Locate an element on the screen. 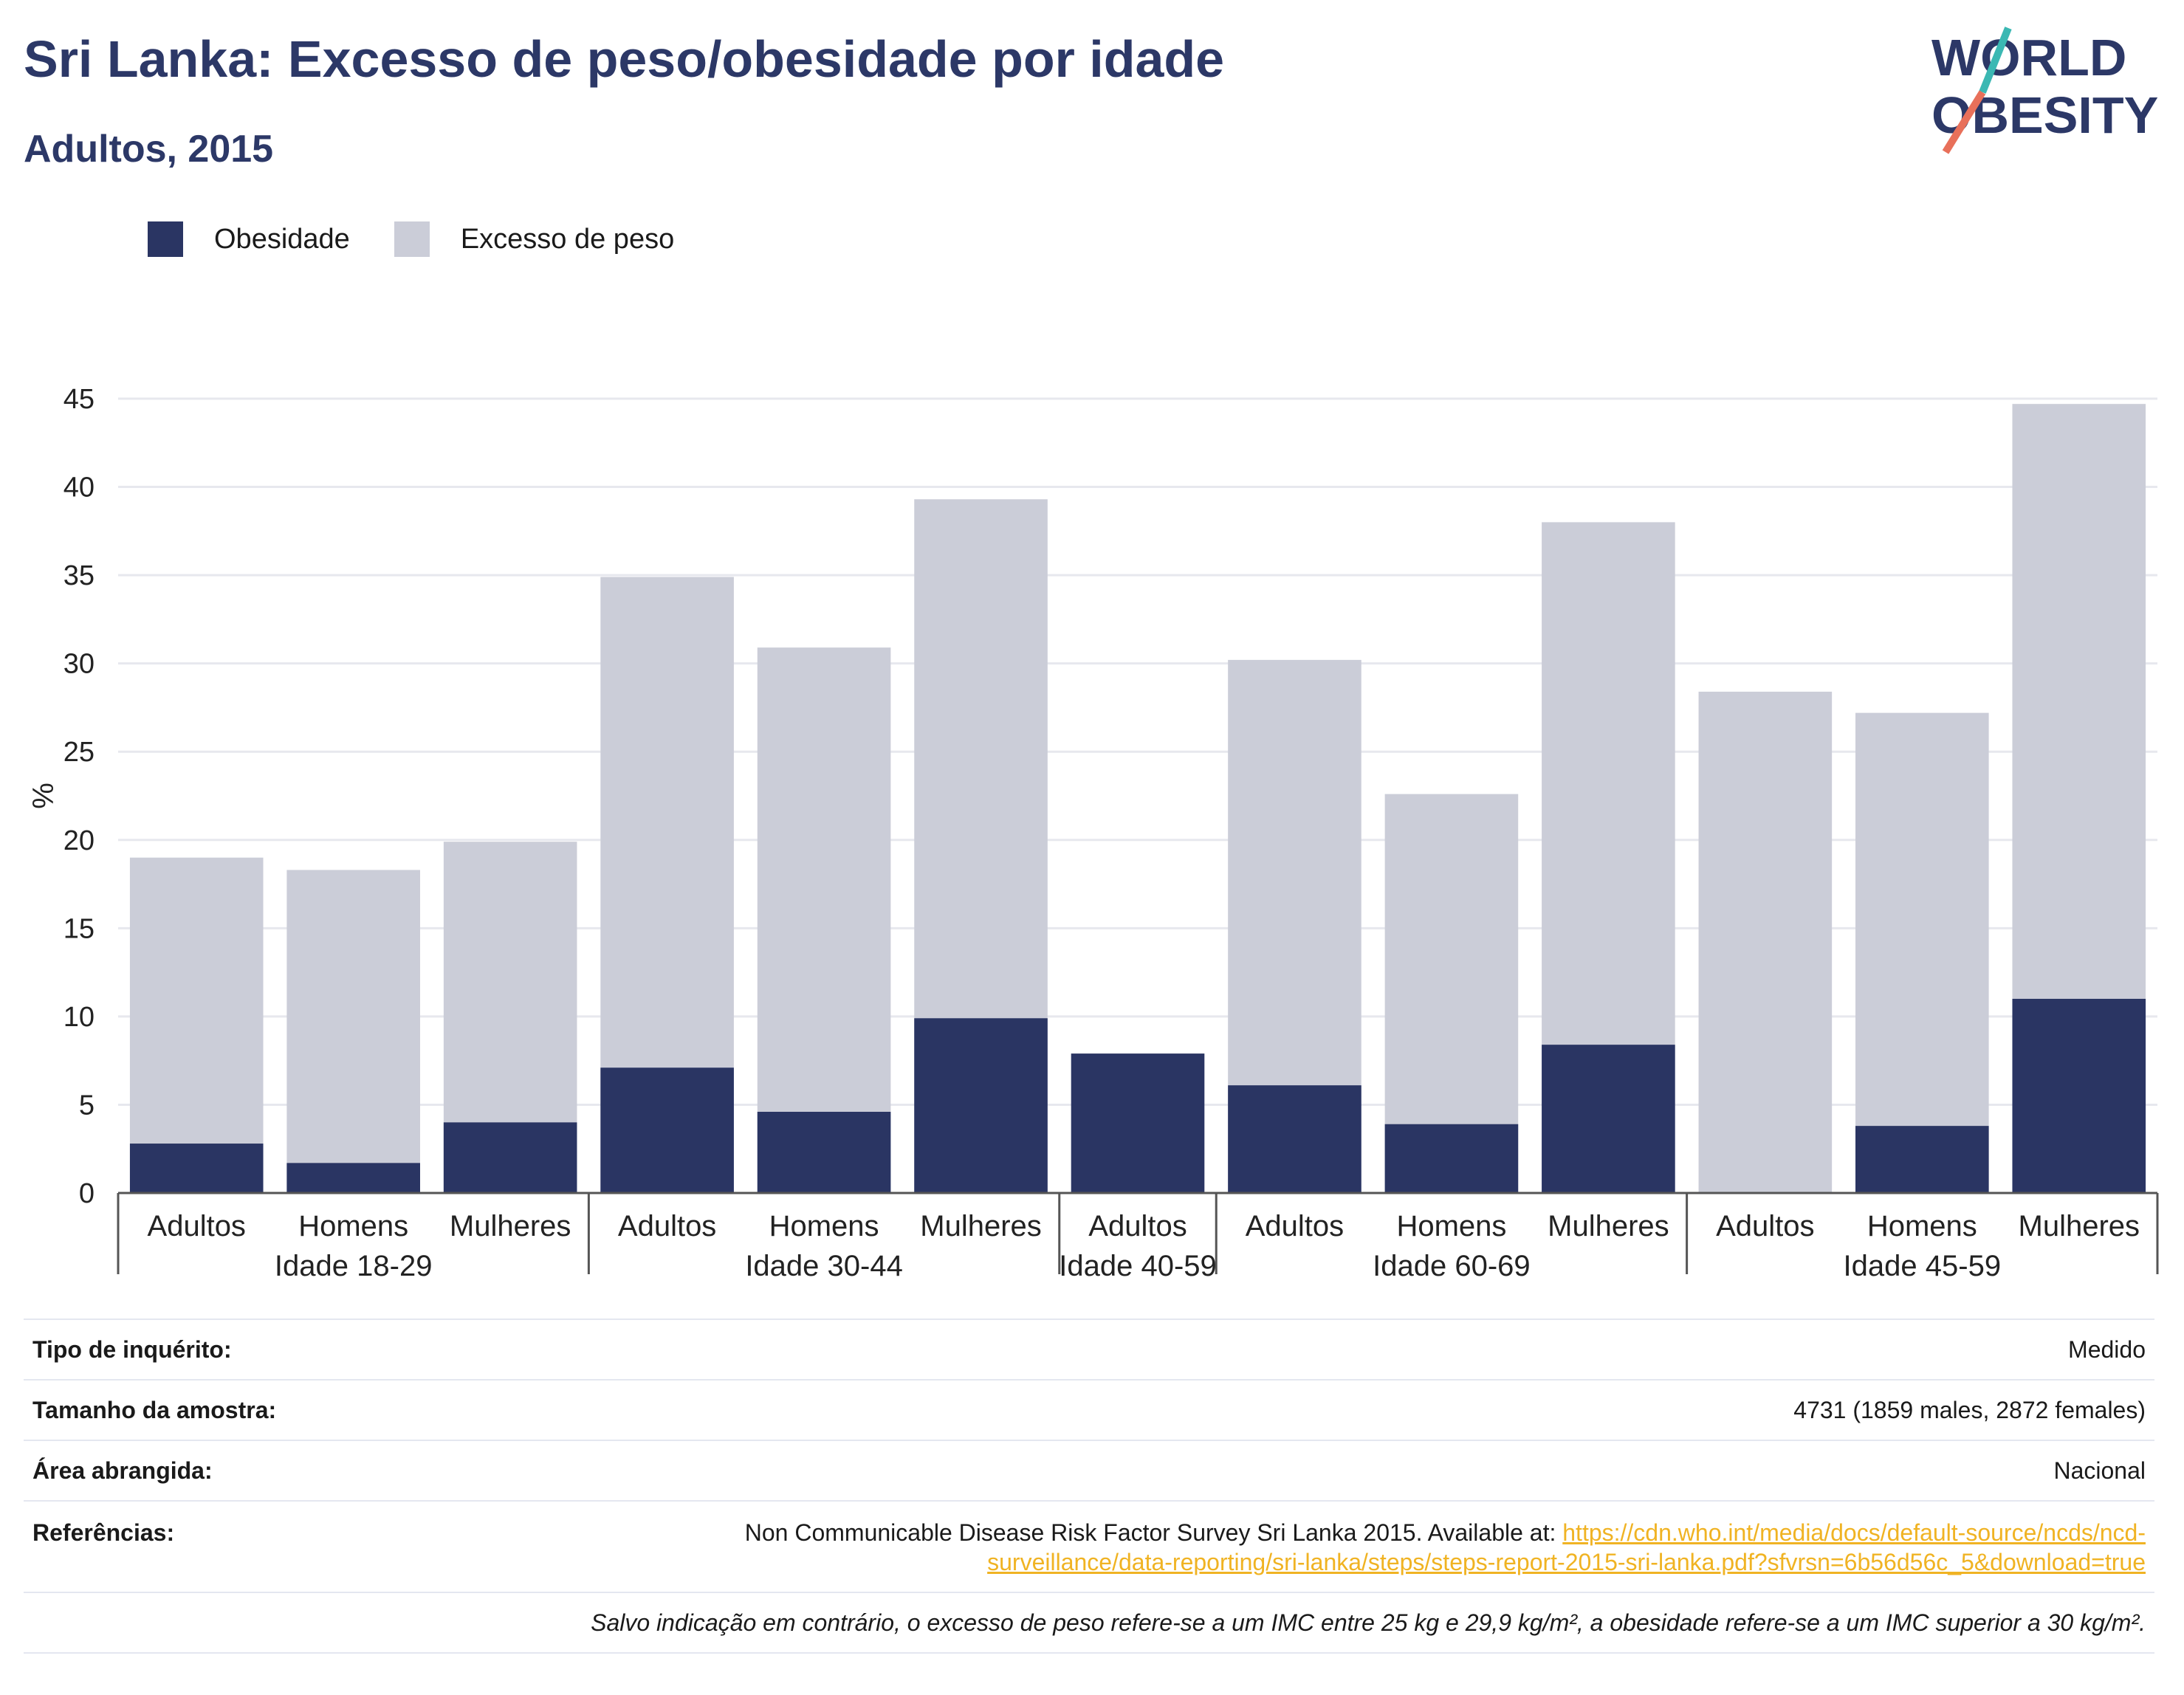 The image size is (2184, 1695). legend-item-obesidade: Obesidade is located at coordinates (249, 239).